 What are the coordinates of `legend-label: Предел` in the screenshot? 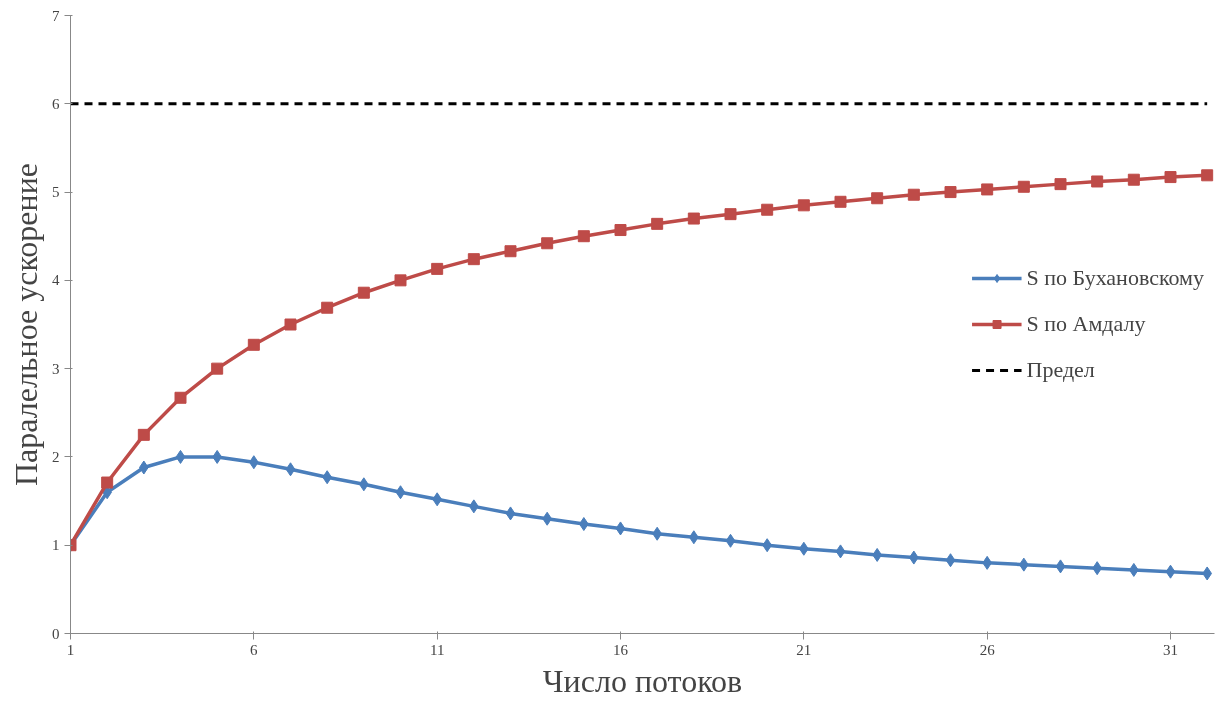 It's located at (1060, 370).